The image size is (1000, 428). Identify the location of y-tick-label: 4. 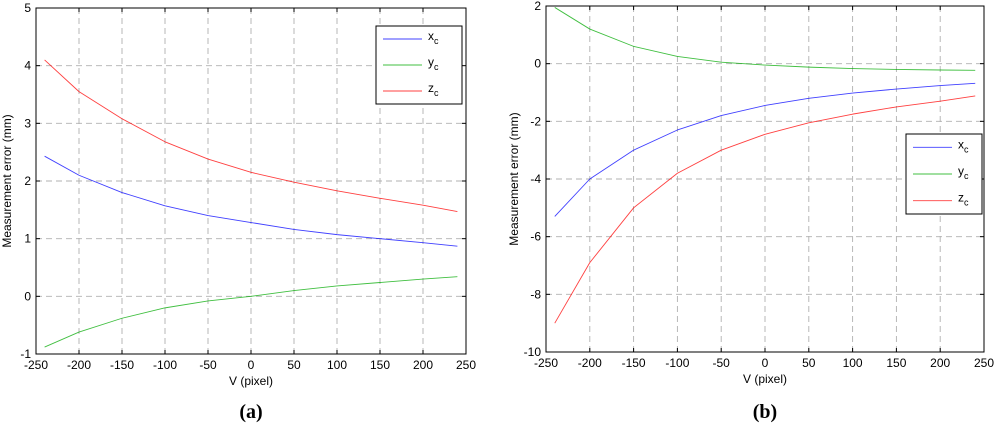
(27, 66).